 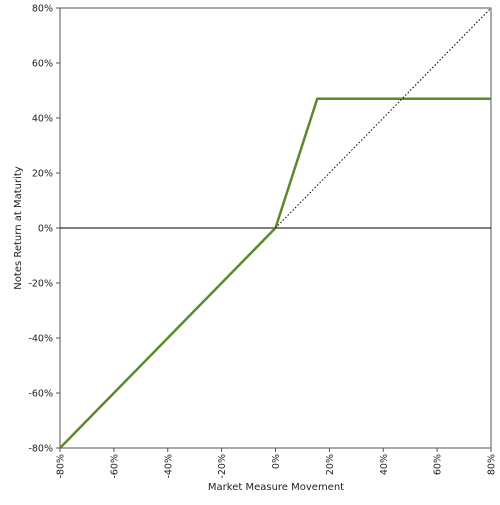 I want to click on y-axis-title: Notes Return at Maturity, so click(x=18, y=227).